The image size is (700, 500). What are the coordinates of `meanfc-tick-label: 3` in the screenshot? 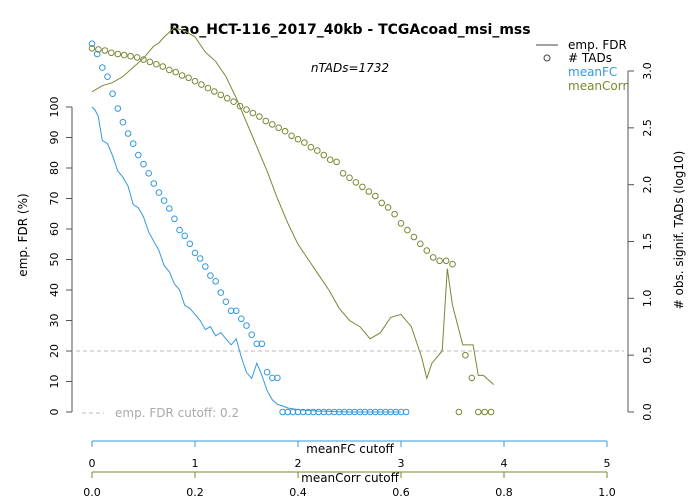 It's located at (401, 463).